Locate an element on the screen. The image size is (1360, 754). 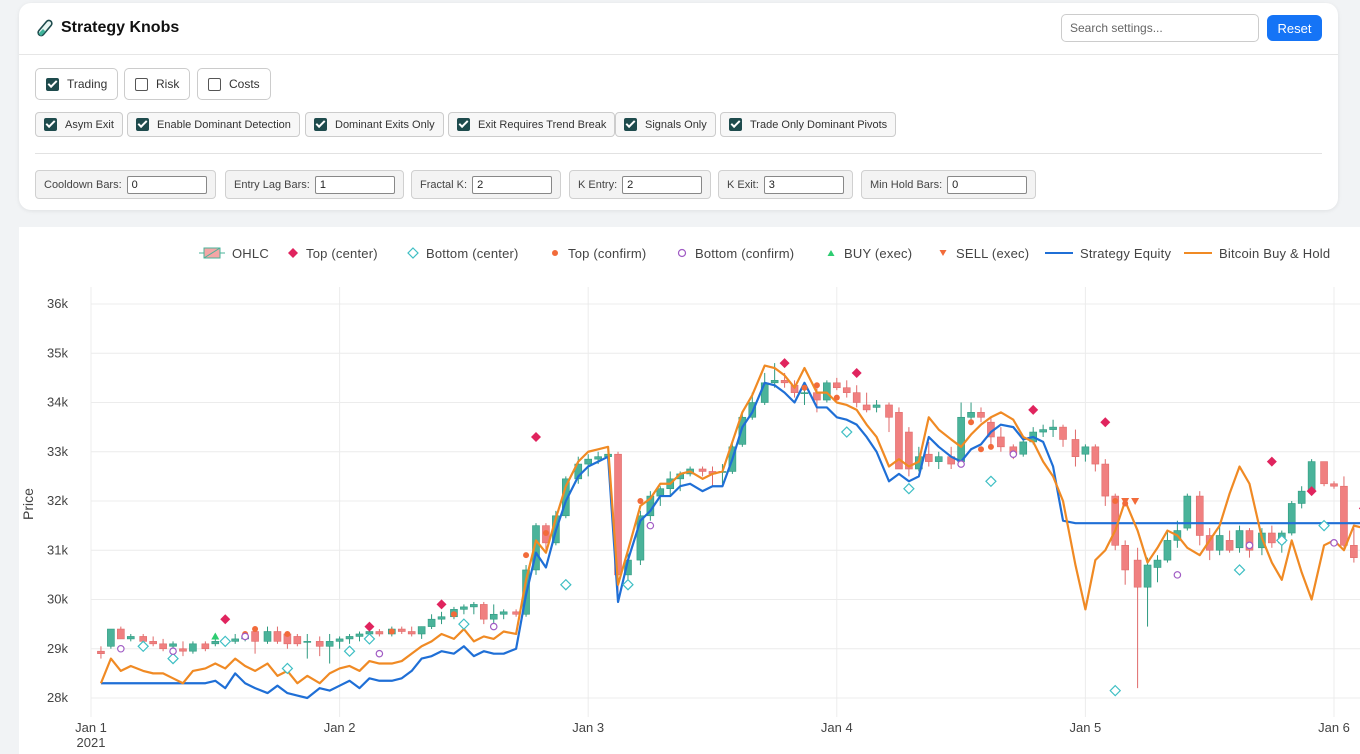
y-tick-label: 33k is located at coordinates (57, 451).